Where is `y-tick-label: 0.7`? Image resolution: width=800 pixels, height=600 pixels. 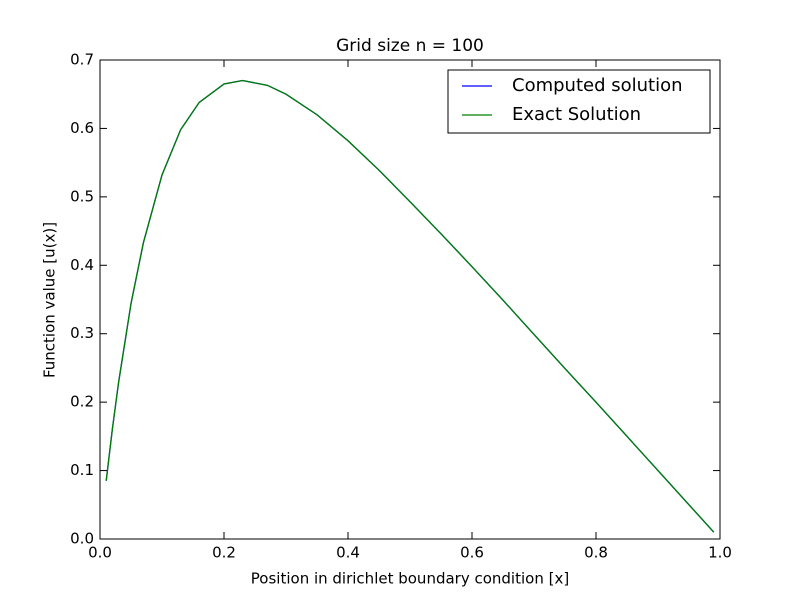 y-tick-label: 0.7 is located at coordinates (82, 60).